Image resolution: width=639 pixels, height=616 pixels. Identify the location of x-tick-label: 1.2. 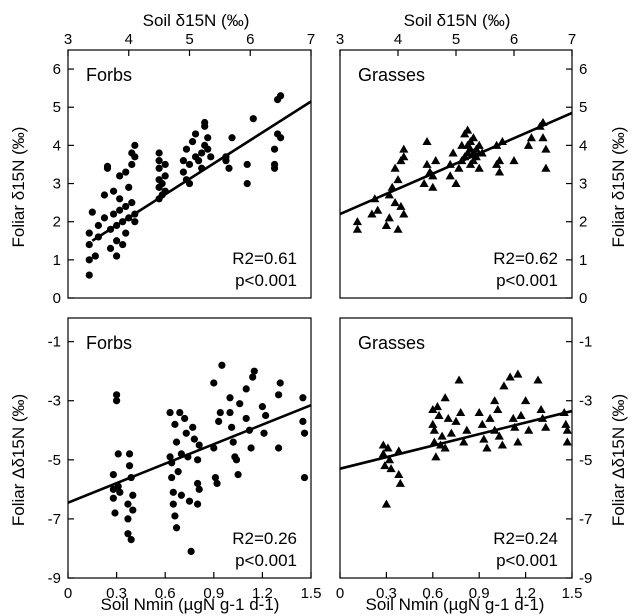
(262, 593).